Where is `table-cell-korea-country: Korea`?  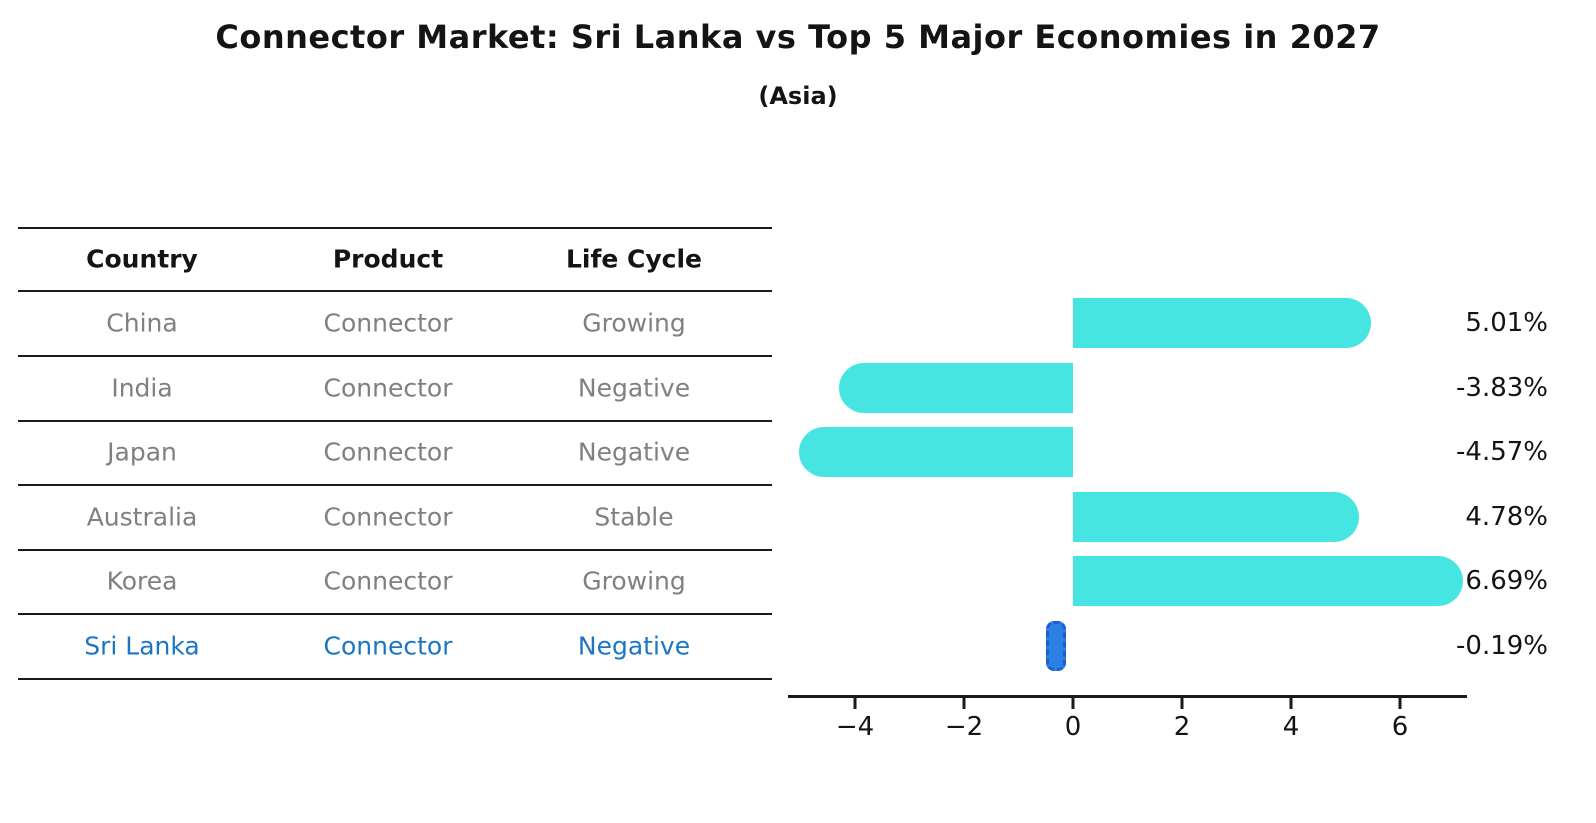
table-cell-korea-country: Korea is located at coordinates (142, 581).